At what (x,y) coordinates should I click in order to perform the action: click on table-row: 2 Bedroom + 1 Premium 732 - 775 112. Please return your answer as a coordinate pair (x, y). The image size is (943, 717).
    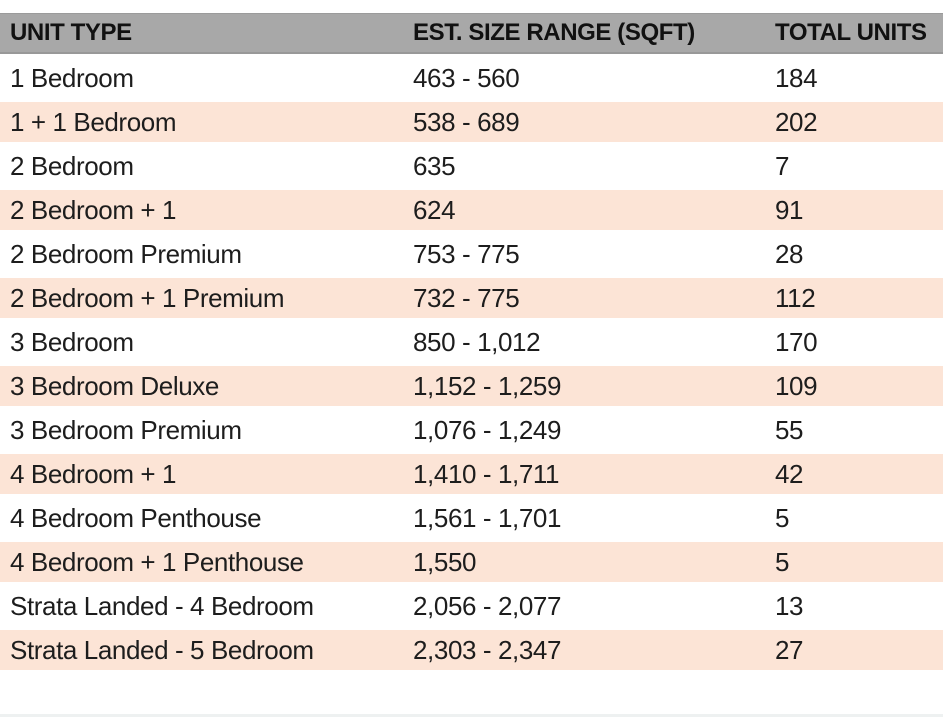
    Looking at the image, I should click on (471, 296).